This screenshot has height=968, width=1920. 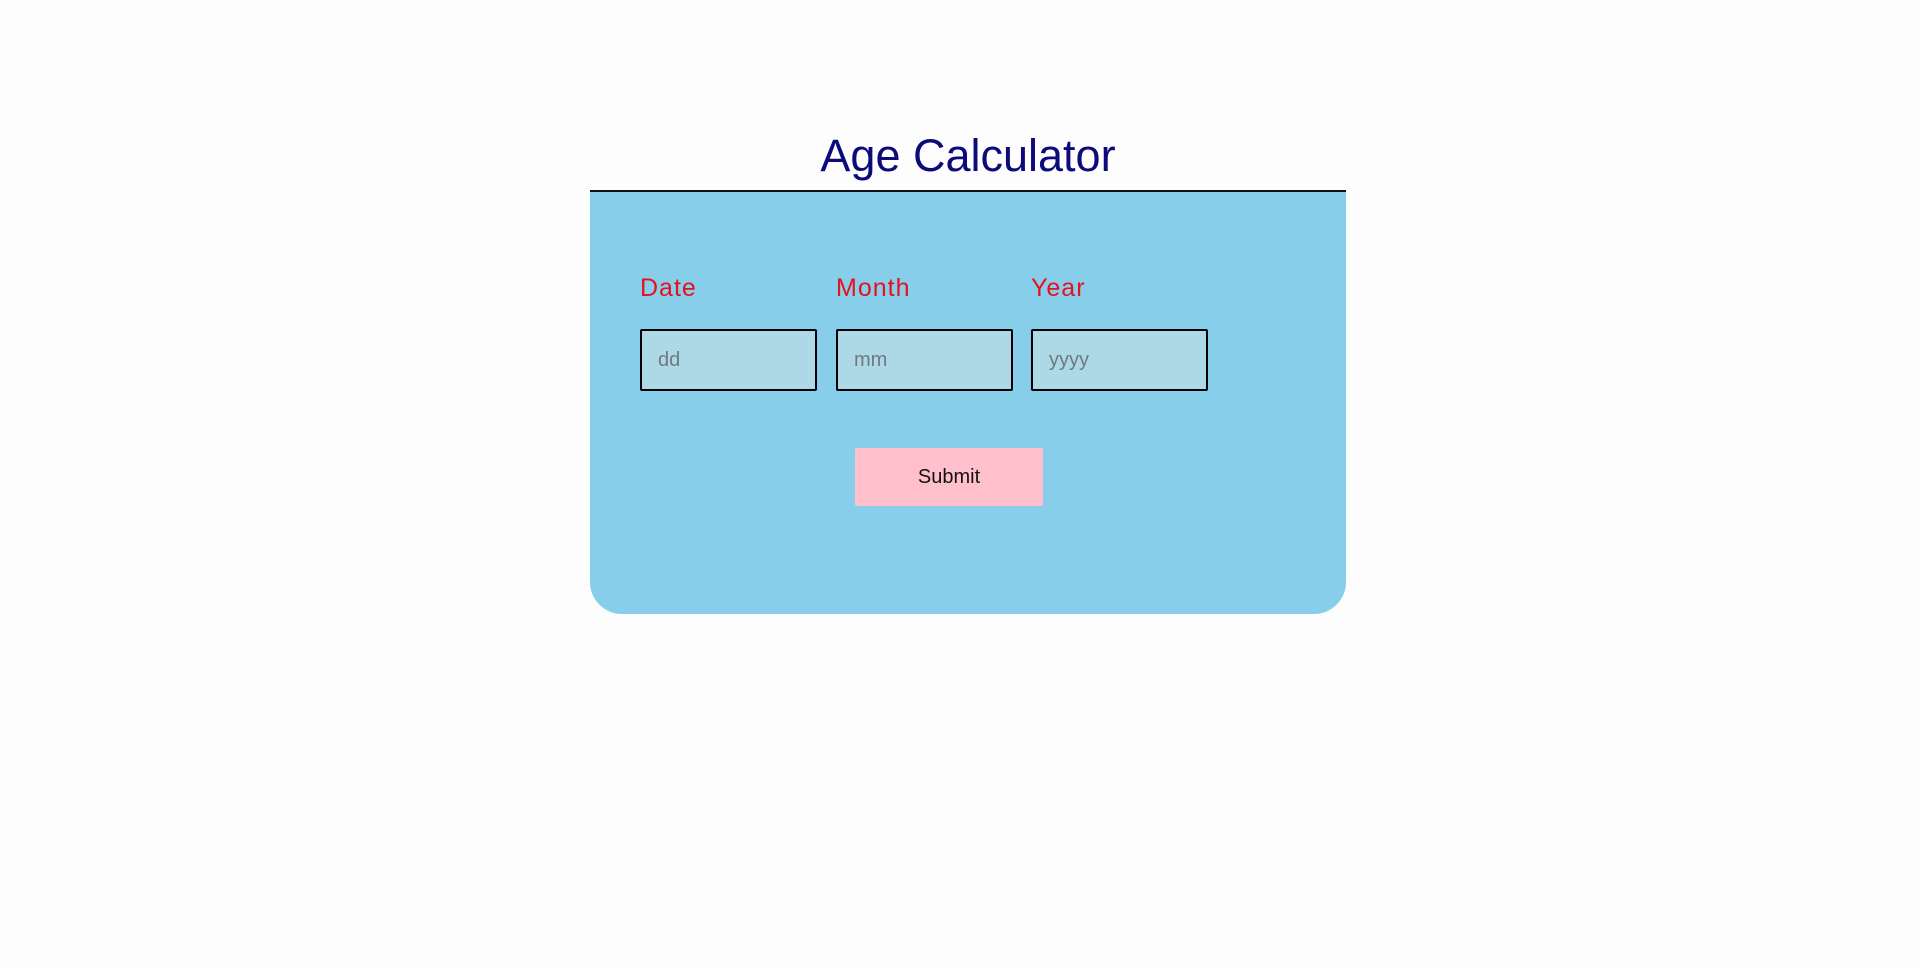 I want to click on title-divider, so click(x=968, y=191).